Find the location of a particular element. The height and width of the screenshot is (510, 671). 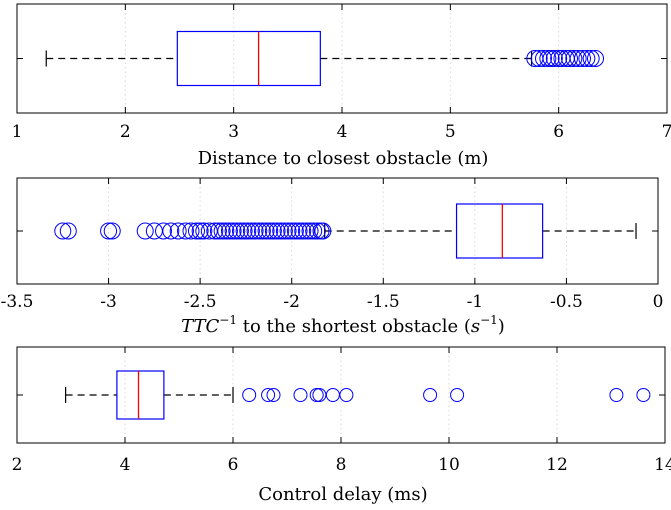

x-tick-label: 12 is located at coordinates (557, 465).